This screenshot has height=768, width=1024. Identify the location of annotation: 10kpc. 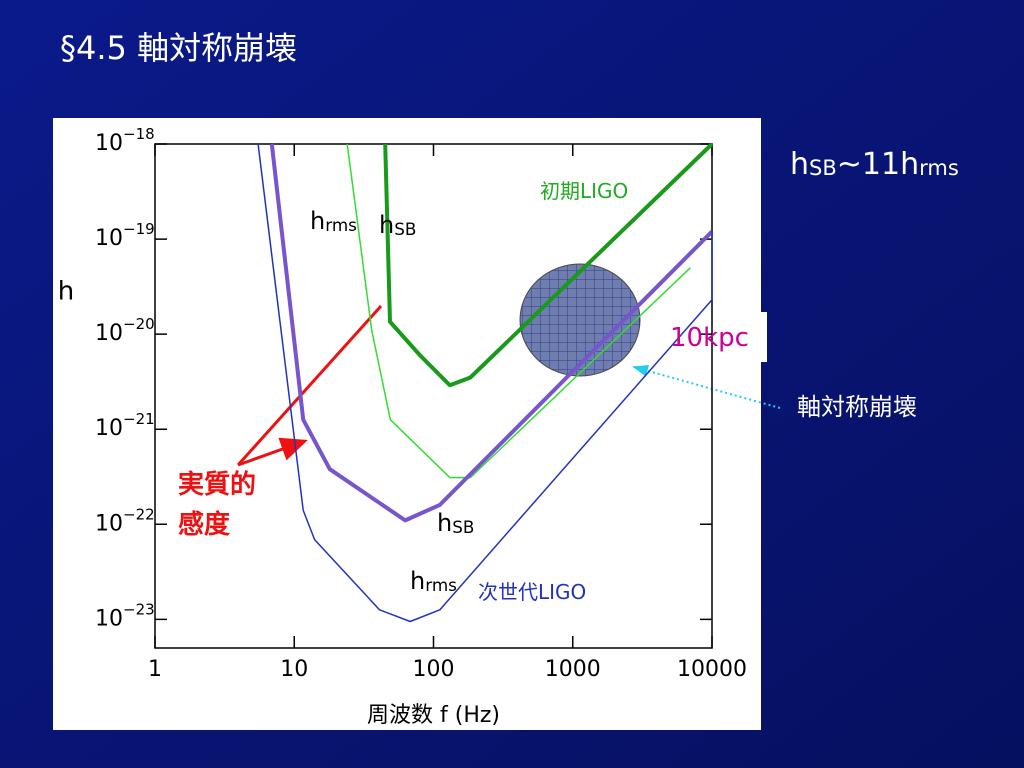
(709, 338).